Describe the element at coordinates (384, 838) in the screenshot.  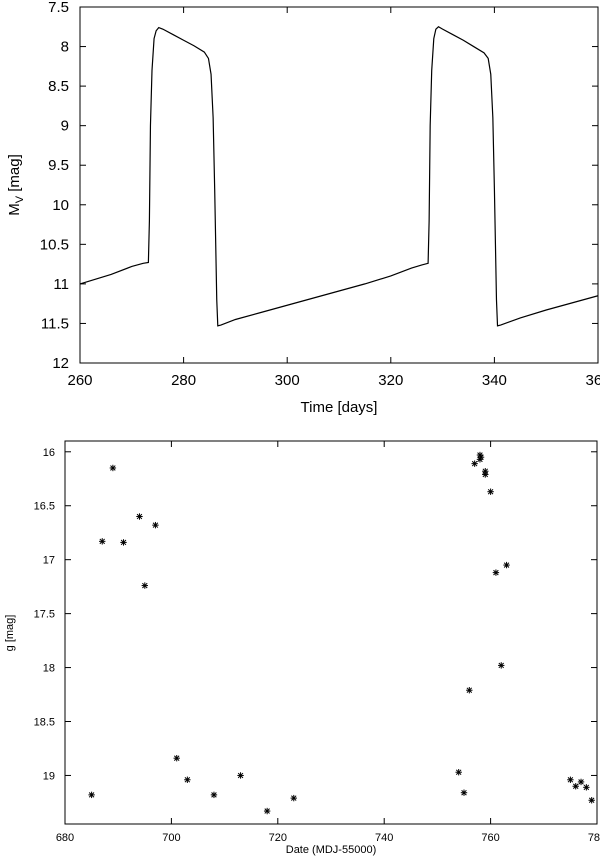
I see `x-tick-label: 740` at that location.